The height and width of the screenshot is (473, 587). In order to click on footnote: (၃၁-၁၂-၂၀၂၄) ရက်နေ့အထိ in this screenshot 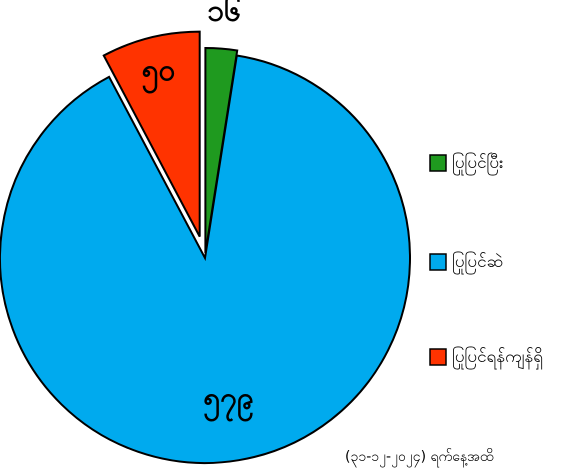, I will do `click(419, 458)`.